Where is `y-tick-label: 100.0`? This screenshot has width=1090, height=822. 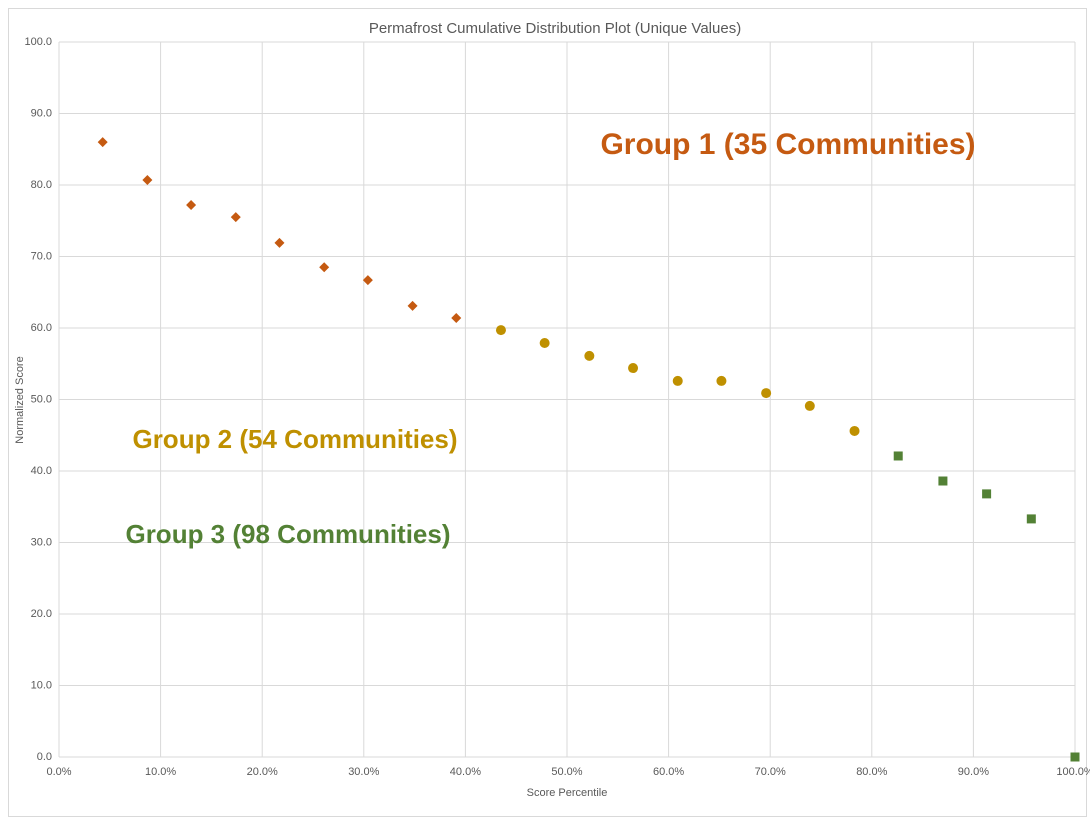
y-tick-label: 100.0 is located at coordinates (38, 42).